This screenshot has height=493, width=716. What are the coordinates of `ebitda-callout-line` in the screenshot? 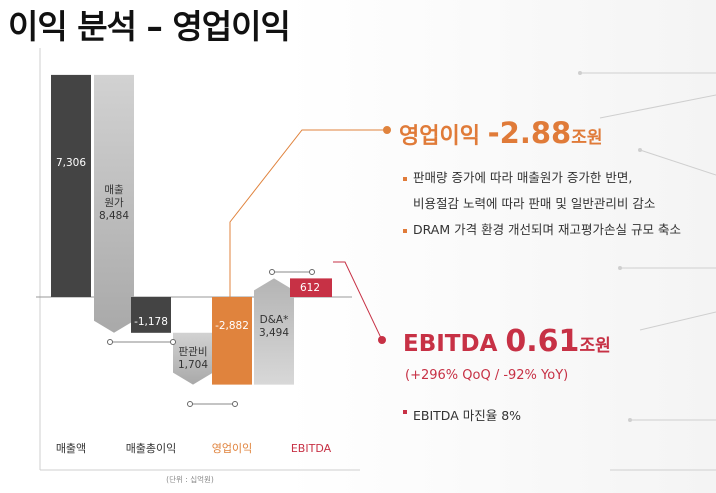 It's located at (358, 301).